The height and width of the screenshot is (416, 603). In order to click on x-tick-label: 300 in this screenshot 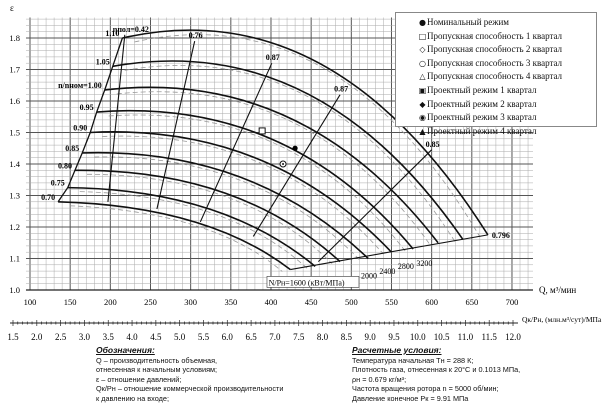, I will do `click(190, 302)`.